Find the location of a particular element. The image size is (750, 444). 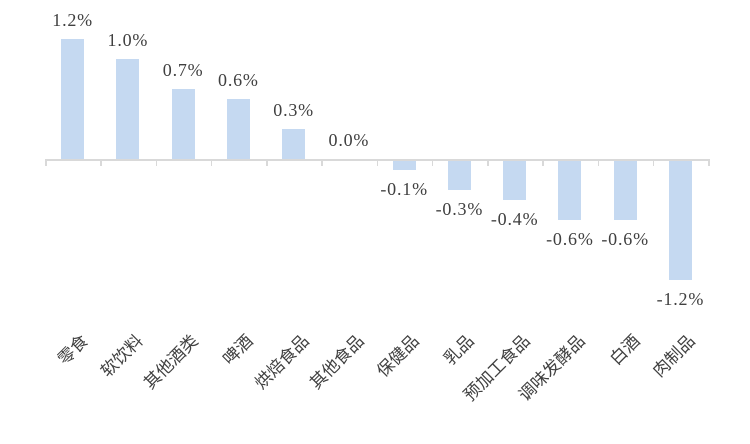

category-label: 零食 is located at coordinates (72, 350).